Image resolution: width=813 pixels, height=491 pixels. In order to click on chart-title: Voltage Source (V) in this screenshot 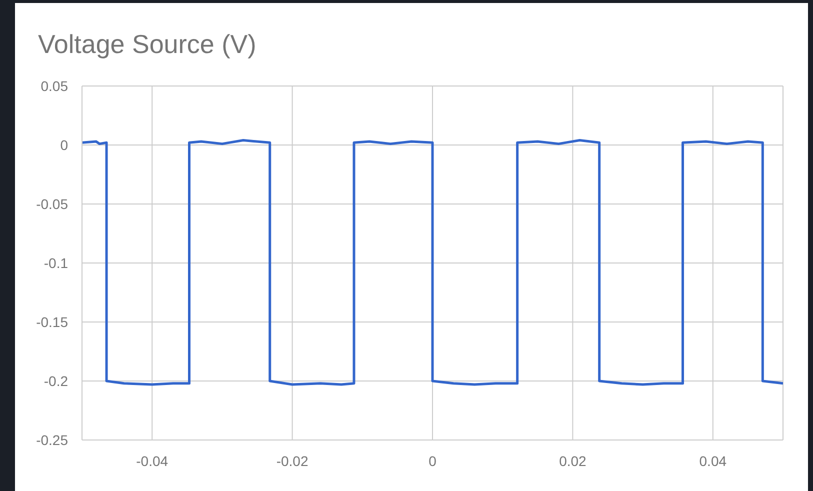, I will do `click(147, 44)`.